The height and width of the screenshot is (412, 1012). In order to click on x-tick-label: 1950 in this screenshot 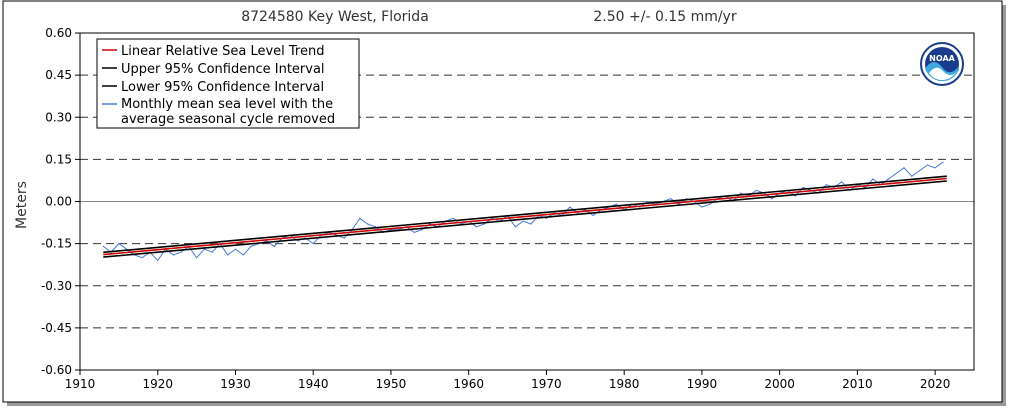, I will do `click(391, 384)`.